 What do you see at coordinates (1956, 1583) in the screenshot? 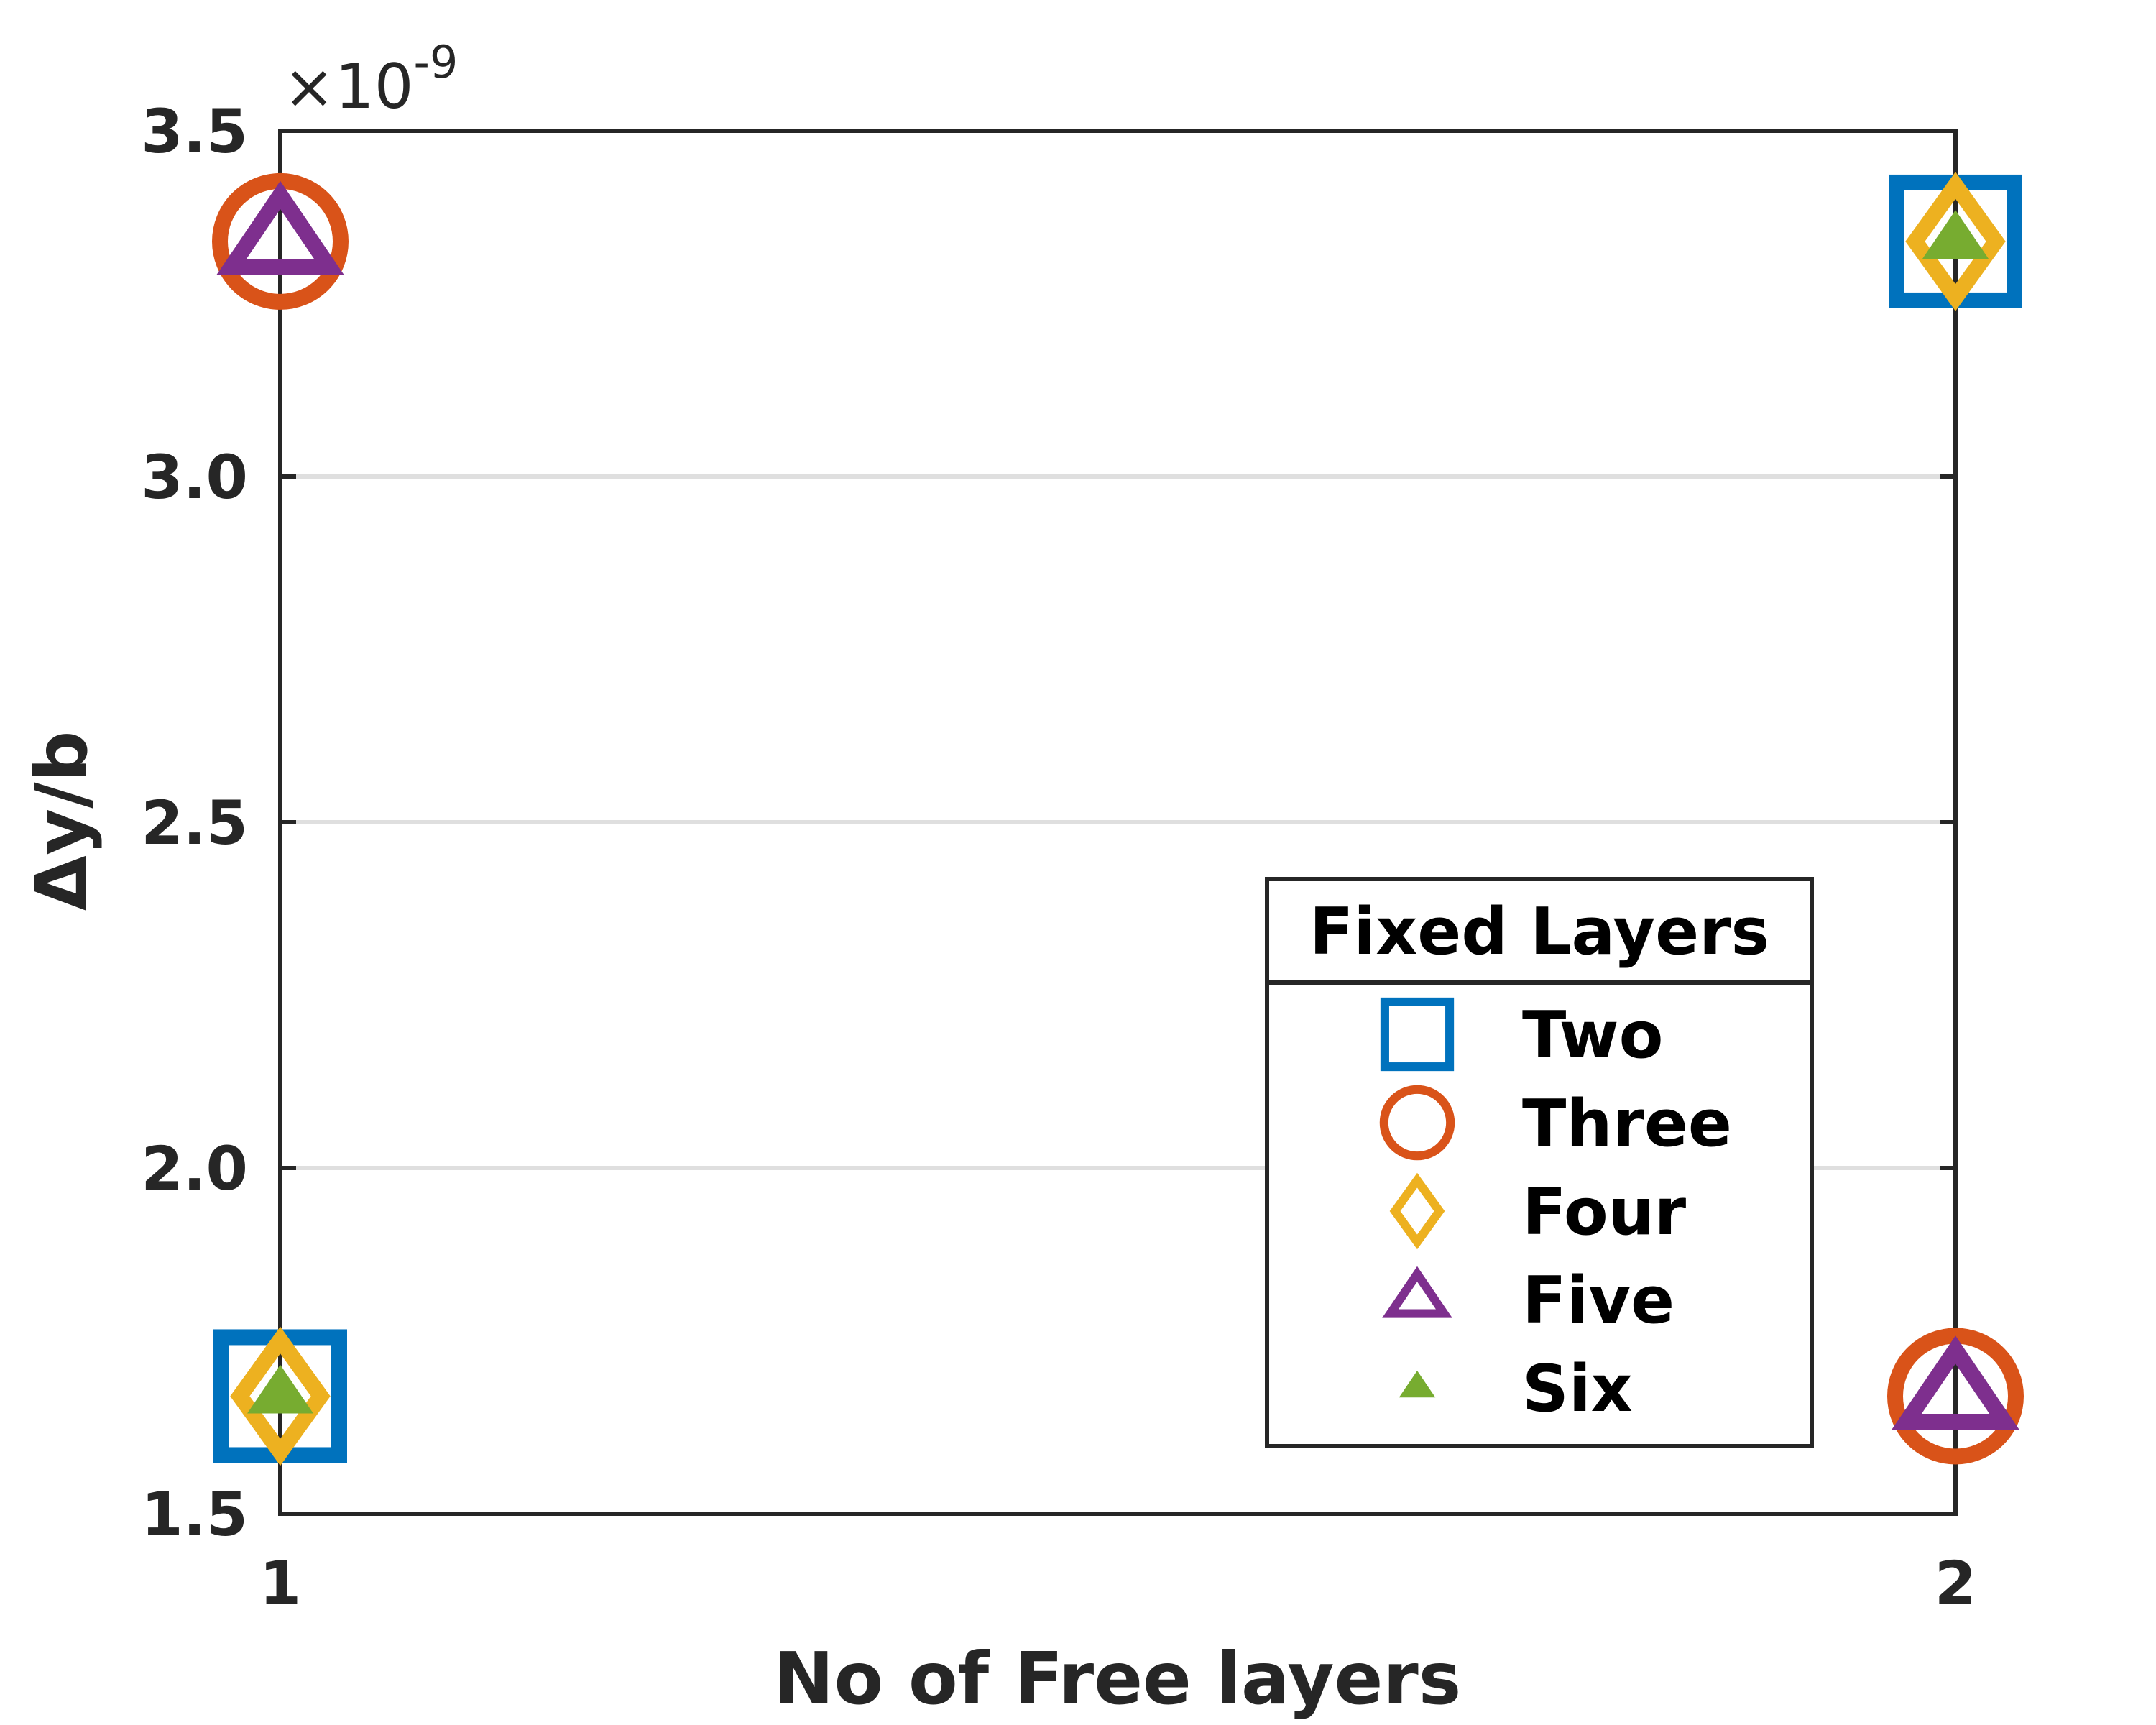
I see `x-tick-label: 2` at bounding box center [1956, 1583].